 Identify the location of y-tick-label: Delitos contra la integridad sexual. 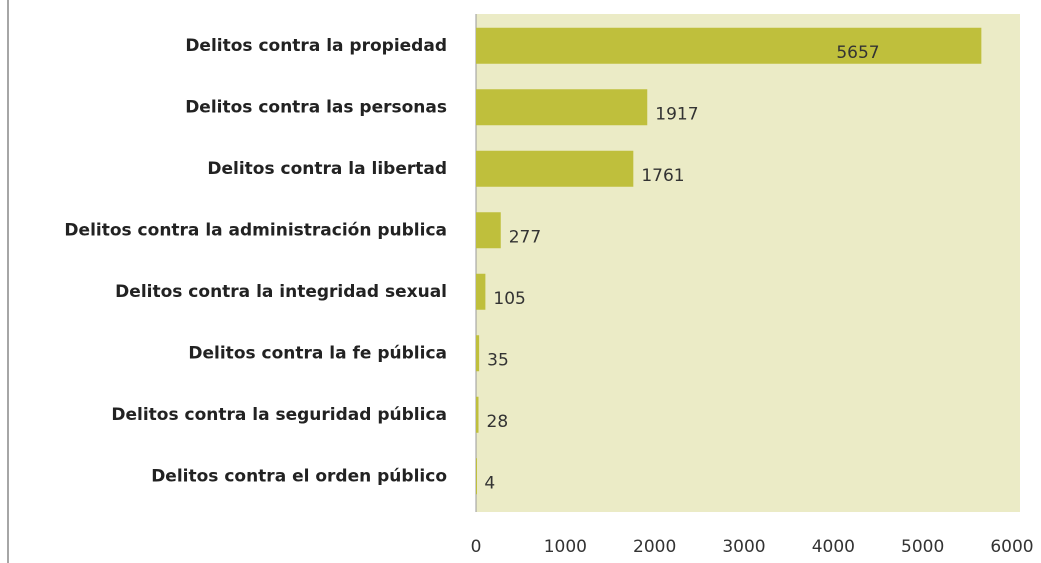
(281, 292).